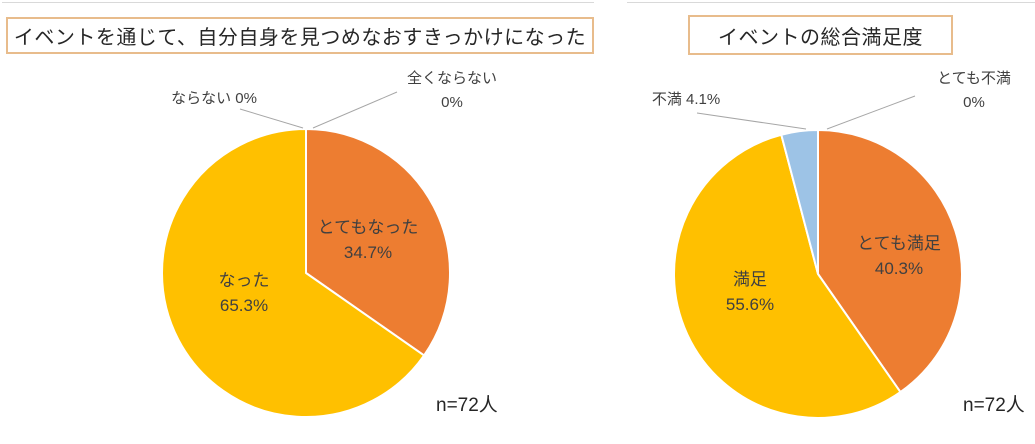 The height and width of the screenshot is (444, 1035). Describe the element at coordinates (452, 91) in the screenshot. I see `callout-label-0-3: 全くならない 0%` at that location.